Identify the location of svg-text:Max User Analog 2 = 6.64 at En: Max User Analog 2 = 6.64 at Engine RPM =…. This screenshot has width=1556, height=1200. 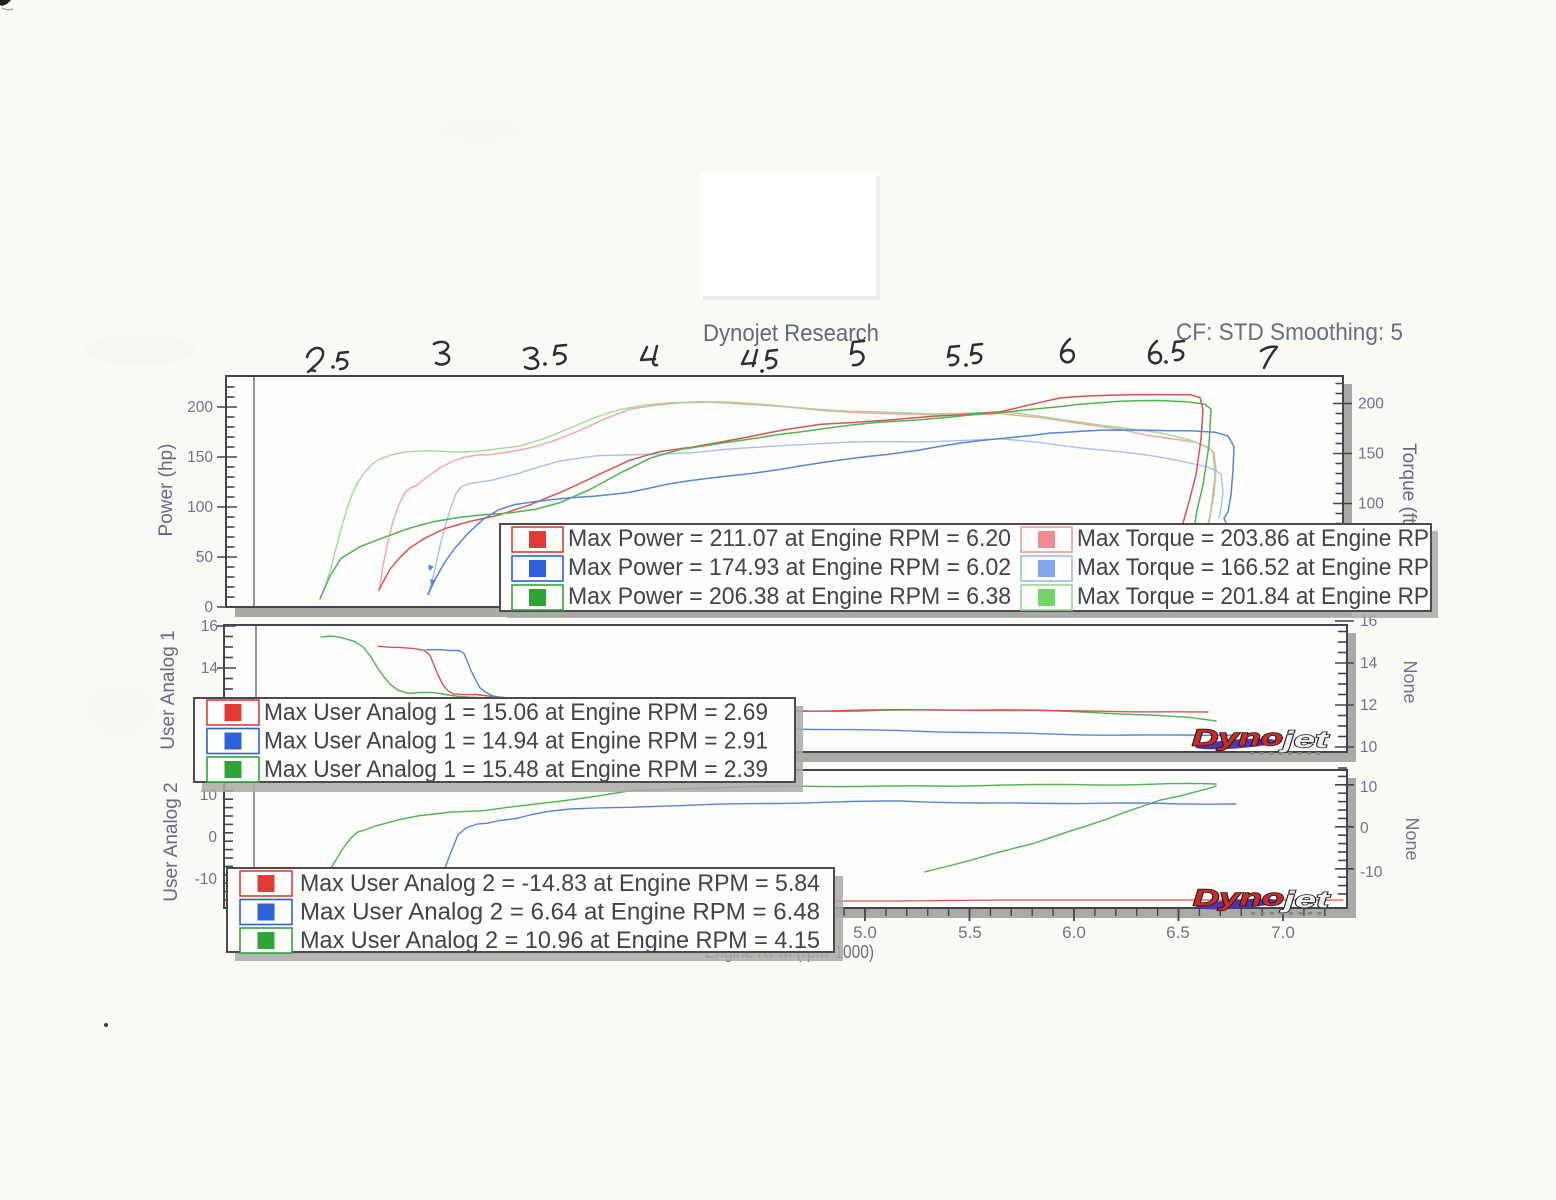
(560, 912).